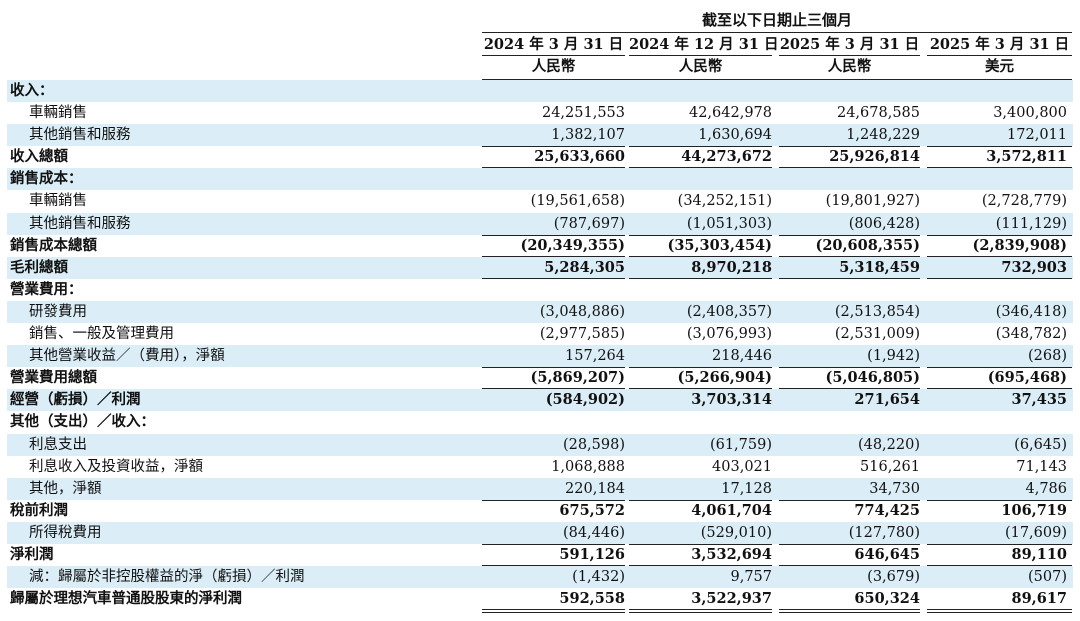  I want to click on row-value: (695,468), so click(1027, 378).